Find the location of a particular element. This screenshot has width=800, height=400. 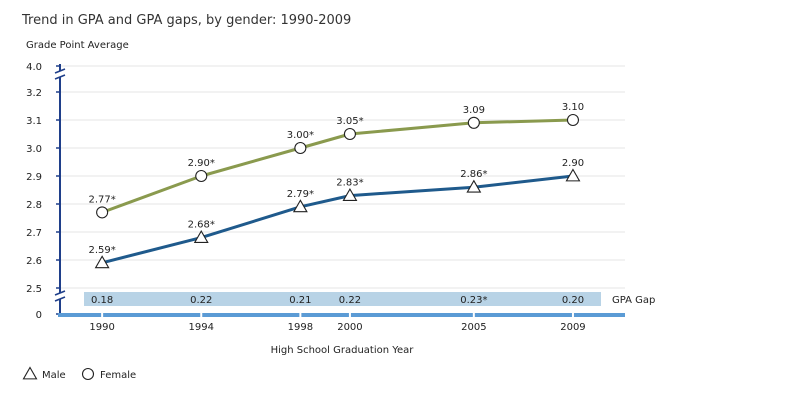

female-data-label: 3.05* is located at coordinates (349, 121).